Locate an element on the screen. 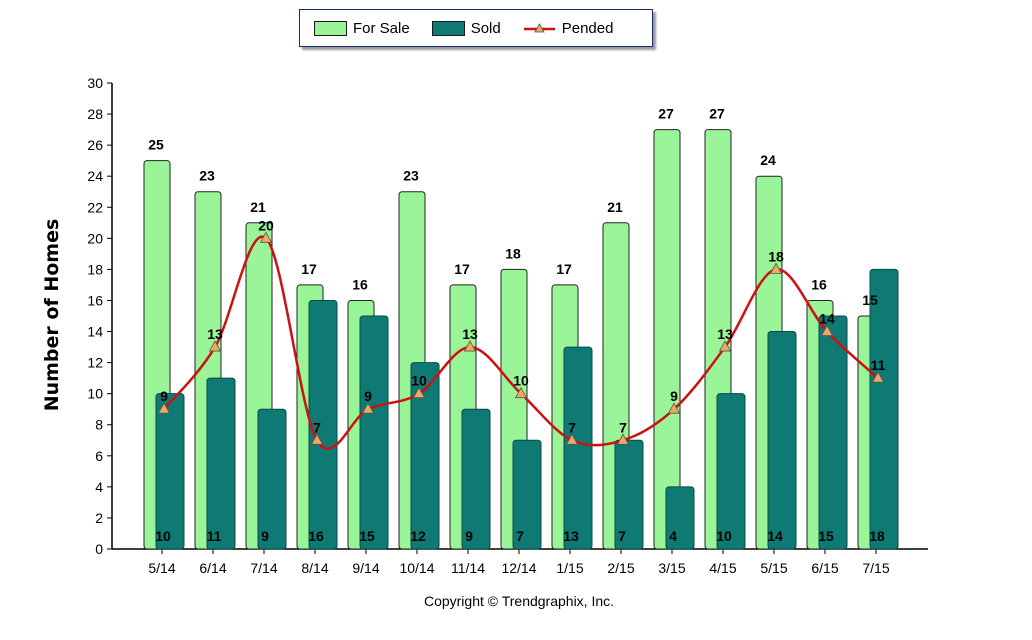  y-tick-label: 28 is located at coordinates (95, 114).